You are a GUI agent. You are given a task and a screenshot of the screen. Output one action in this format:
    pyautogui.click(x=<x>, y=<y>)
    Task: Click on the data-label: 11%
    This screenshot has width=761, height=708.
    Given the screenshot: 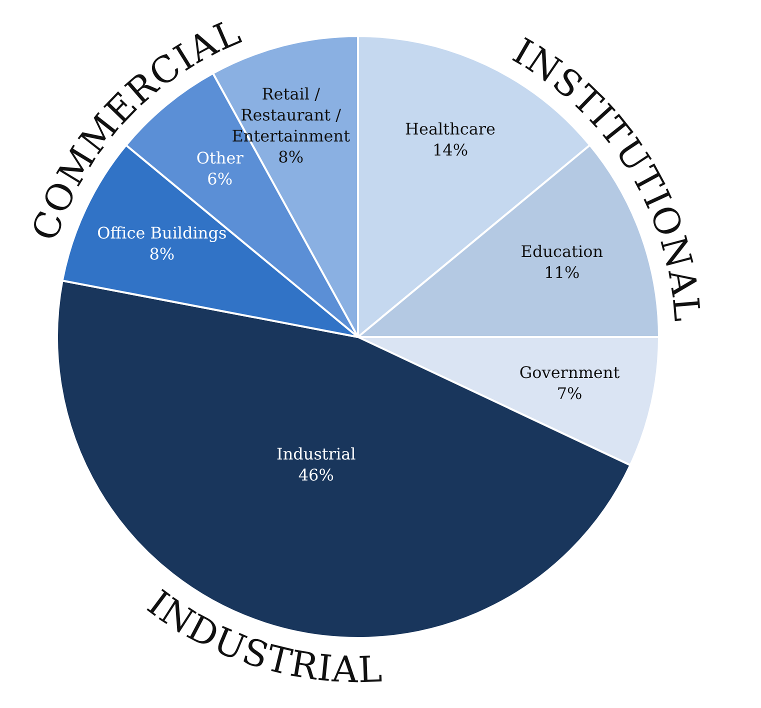 What is the action you would take?
    pyautogui.click(x=562, y=272)
    